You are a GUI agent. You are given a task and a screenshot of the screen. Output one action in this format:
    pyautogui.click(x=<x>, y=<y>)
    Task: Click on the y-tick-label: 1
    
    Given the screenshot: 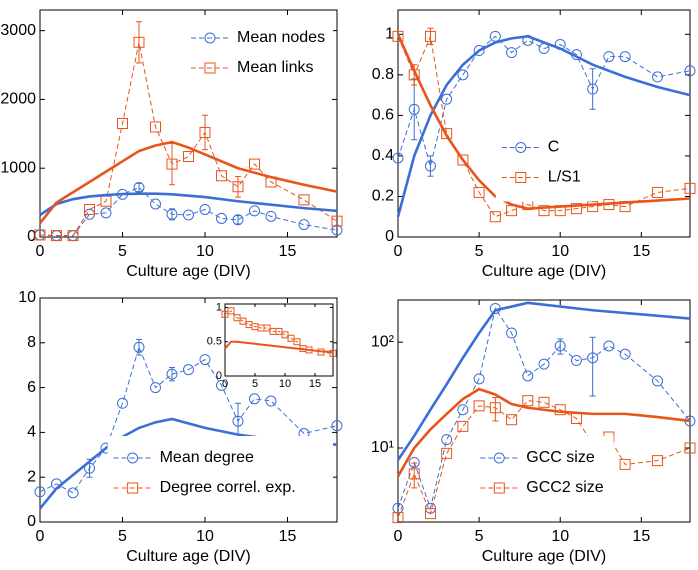 What is the action you would take?
    pyautogui.click(x=219, y=307)
    